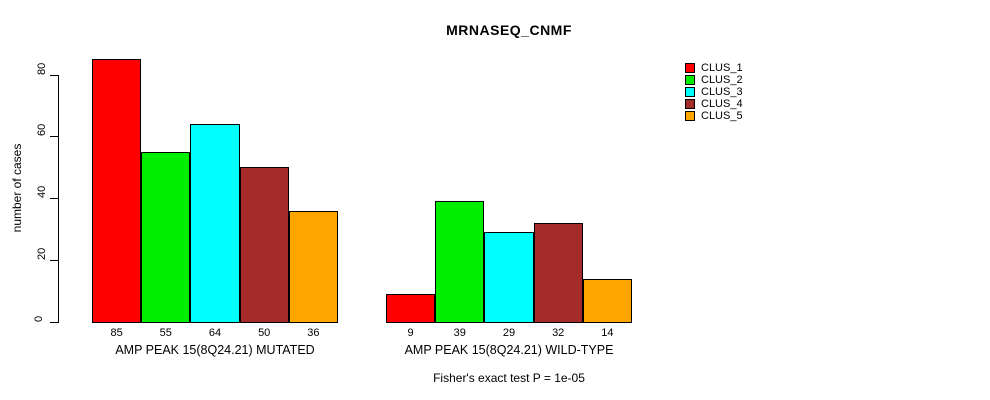 The width and height of the screenshot is (990, 400). I want to click on bar-clus_4-group1, so click(264, 245).